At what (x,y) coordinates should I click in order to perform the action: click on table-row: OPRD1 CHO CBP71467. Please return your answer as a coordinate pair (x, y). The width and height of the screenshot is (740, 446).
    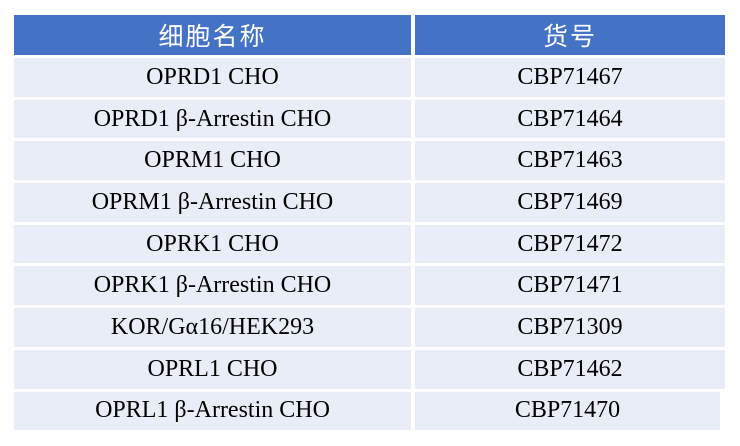
    Looking at the image, I should click on (369, 77).